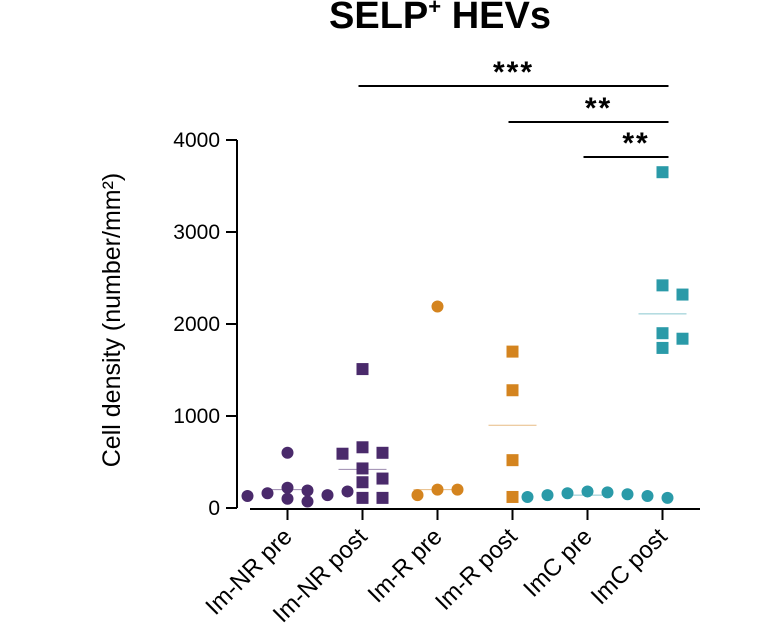 The image size is (760, 643). I want to click on y-tick-label: 0, so click(214, 508).